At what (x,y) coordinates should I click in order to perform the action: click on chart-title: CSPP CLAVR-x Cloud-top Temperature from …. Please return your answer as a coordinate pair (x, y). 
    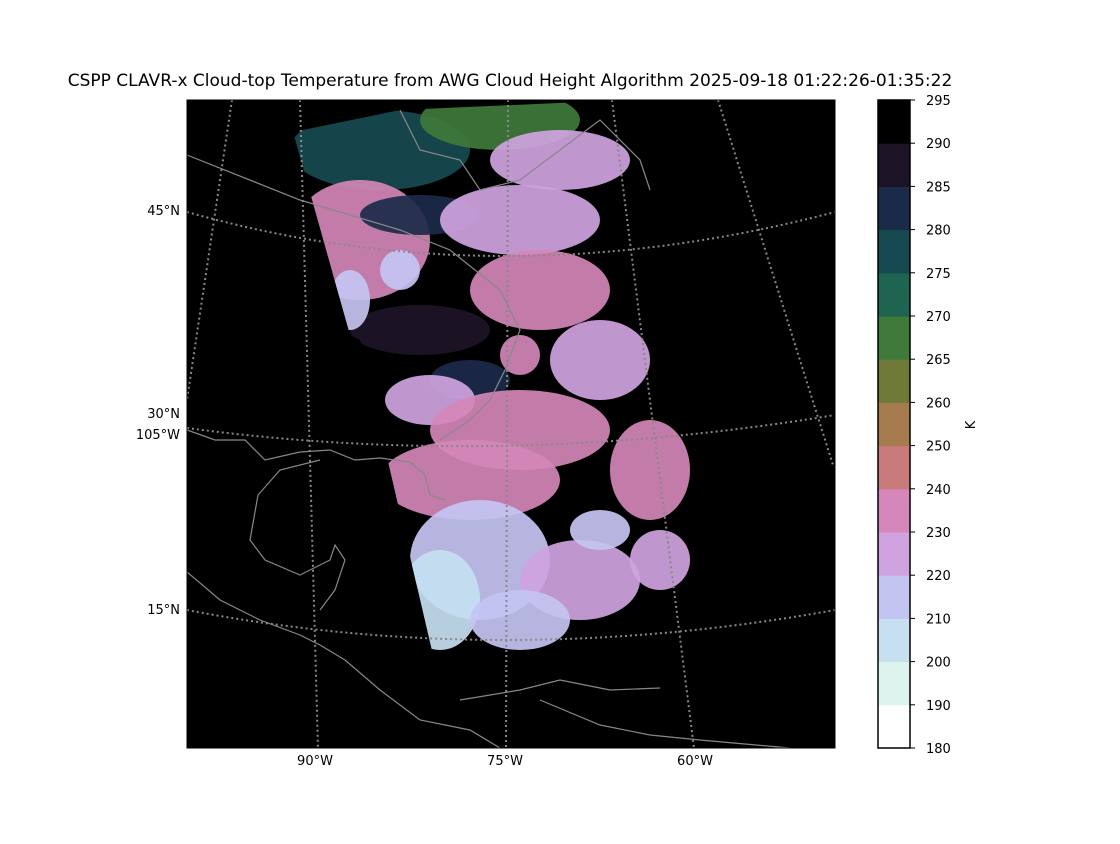
    Looking at the image, I should click on (510, 81).